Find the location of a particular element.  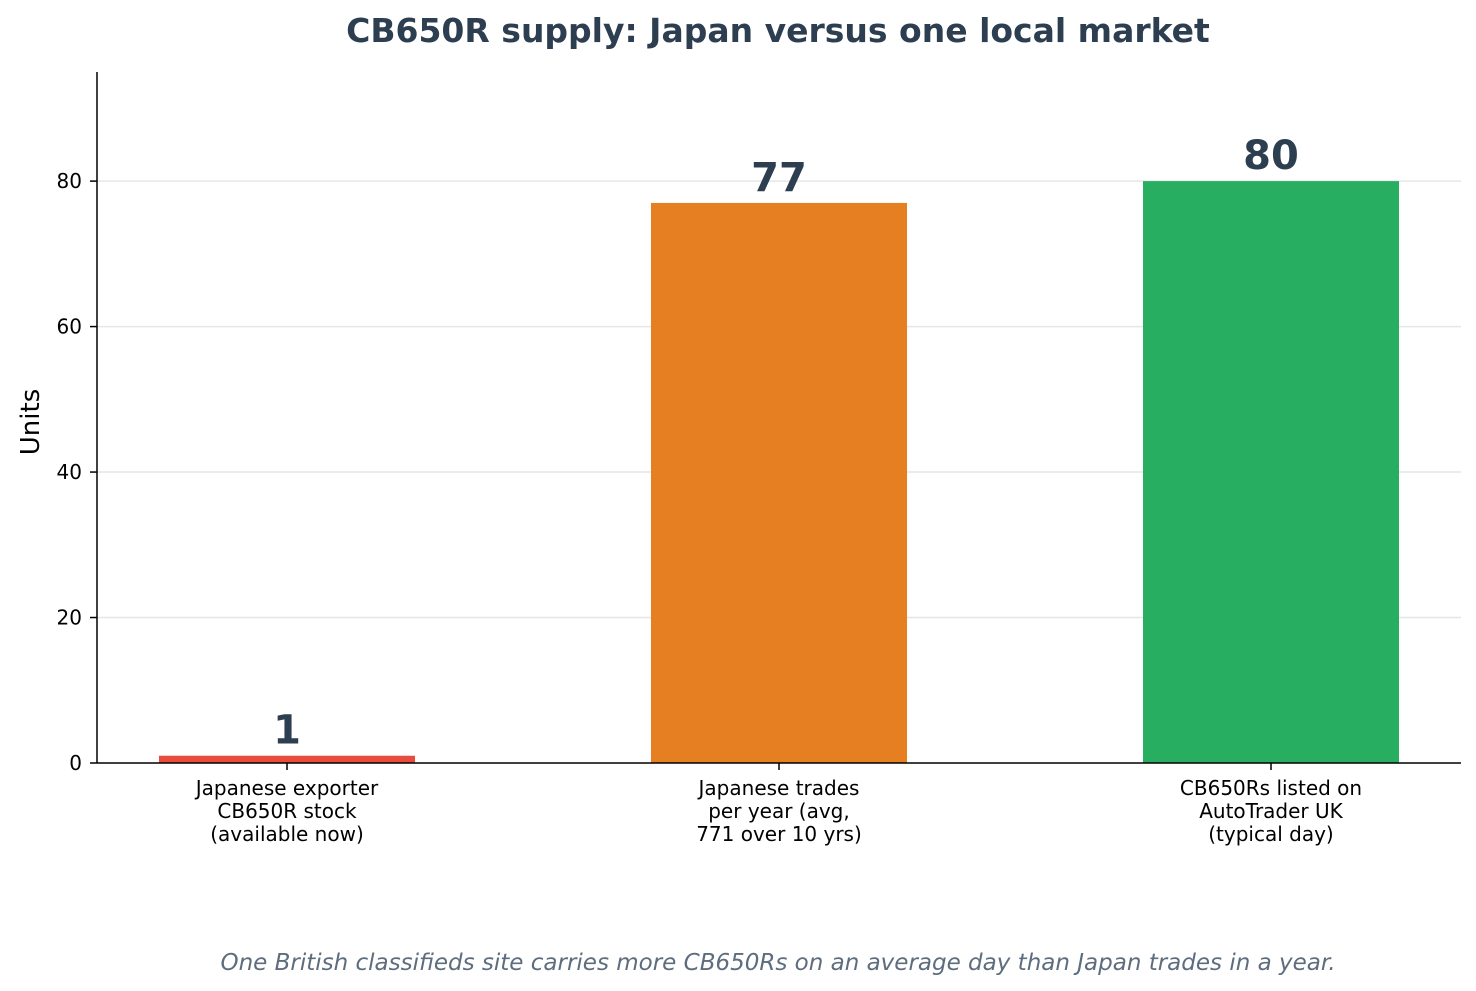

x-tick-label-line: AutoTrader UK is located at coordinates (1271, 811).